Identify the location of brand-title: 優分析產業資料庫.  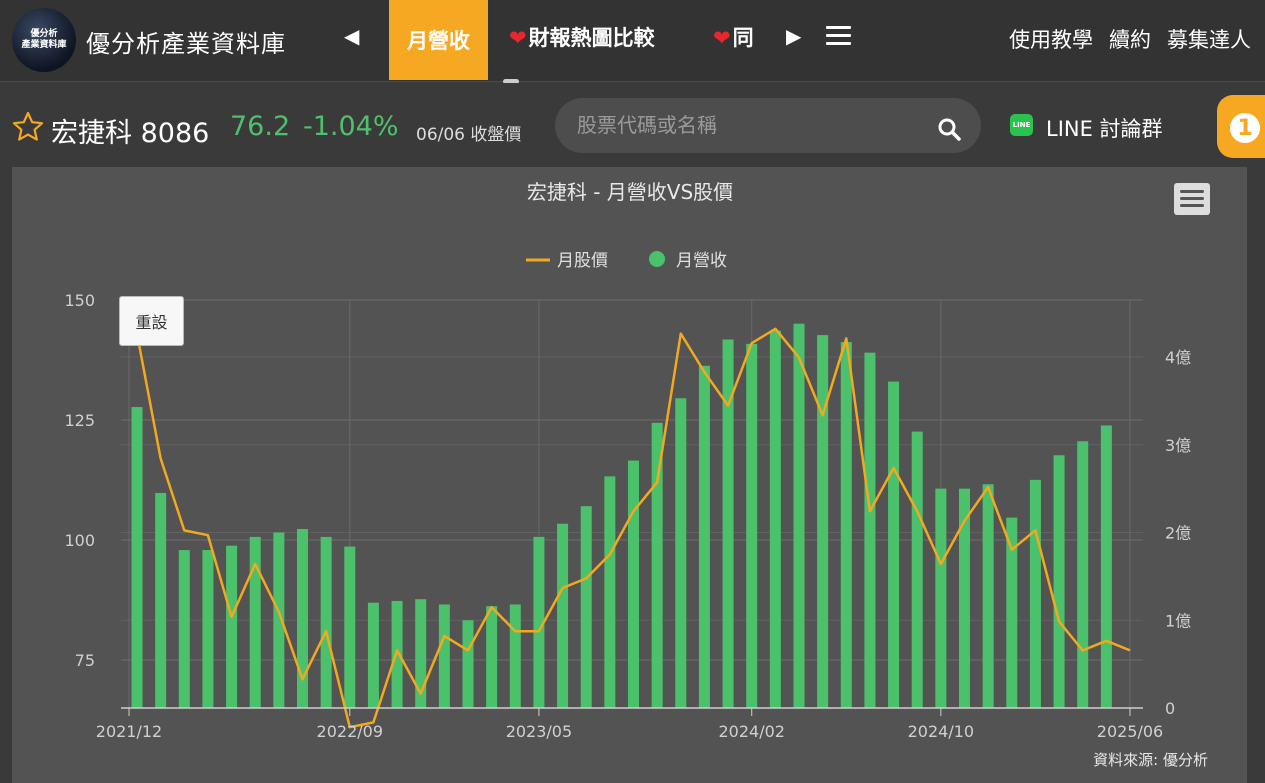
(186, 44).